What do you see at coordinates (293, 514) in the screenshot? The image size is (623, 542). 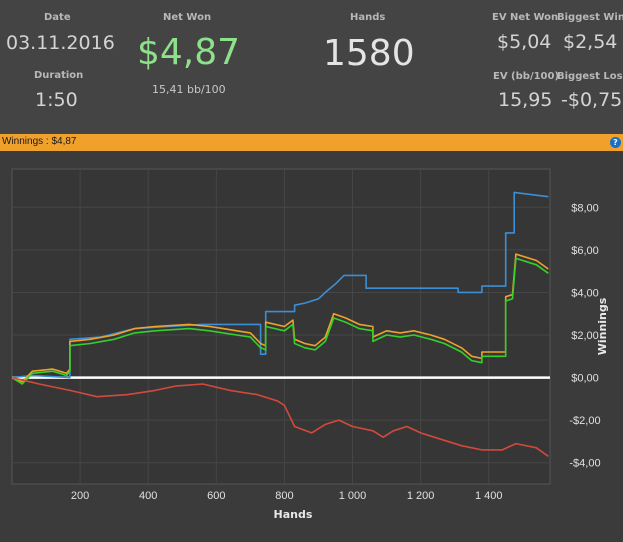 I see `x-axis-label: Hands` at bounding box center [293, 514].